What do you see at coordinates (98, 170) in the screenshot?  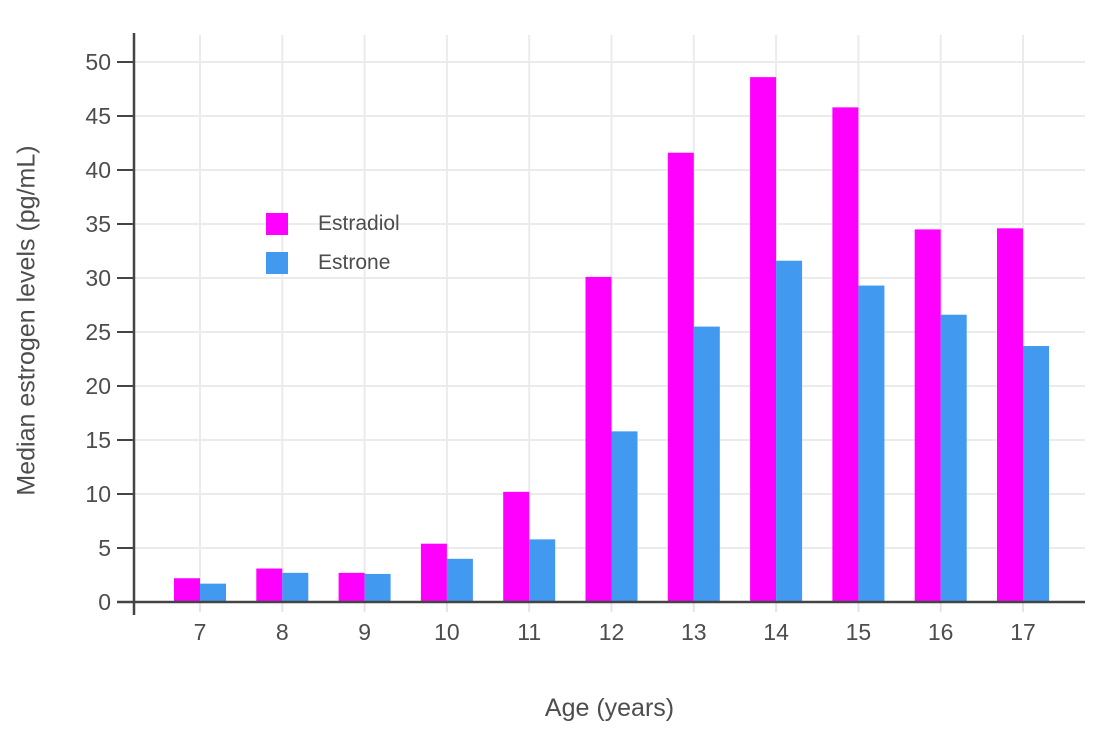 I see `y-tick-label: 40` at bounding box center [98, 170].